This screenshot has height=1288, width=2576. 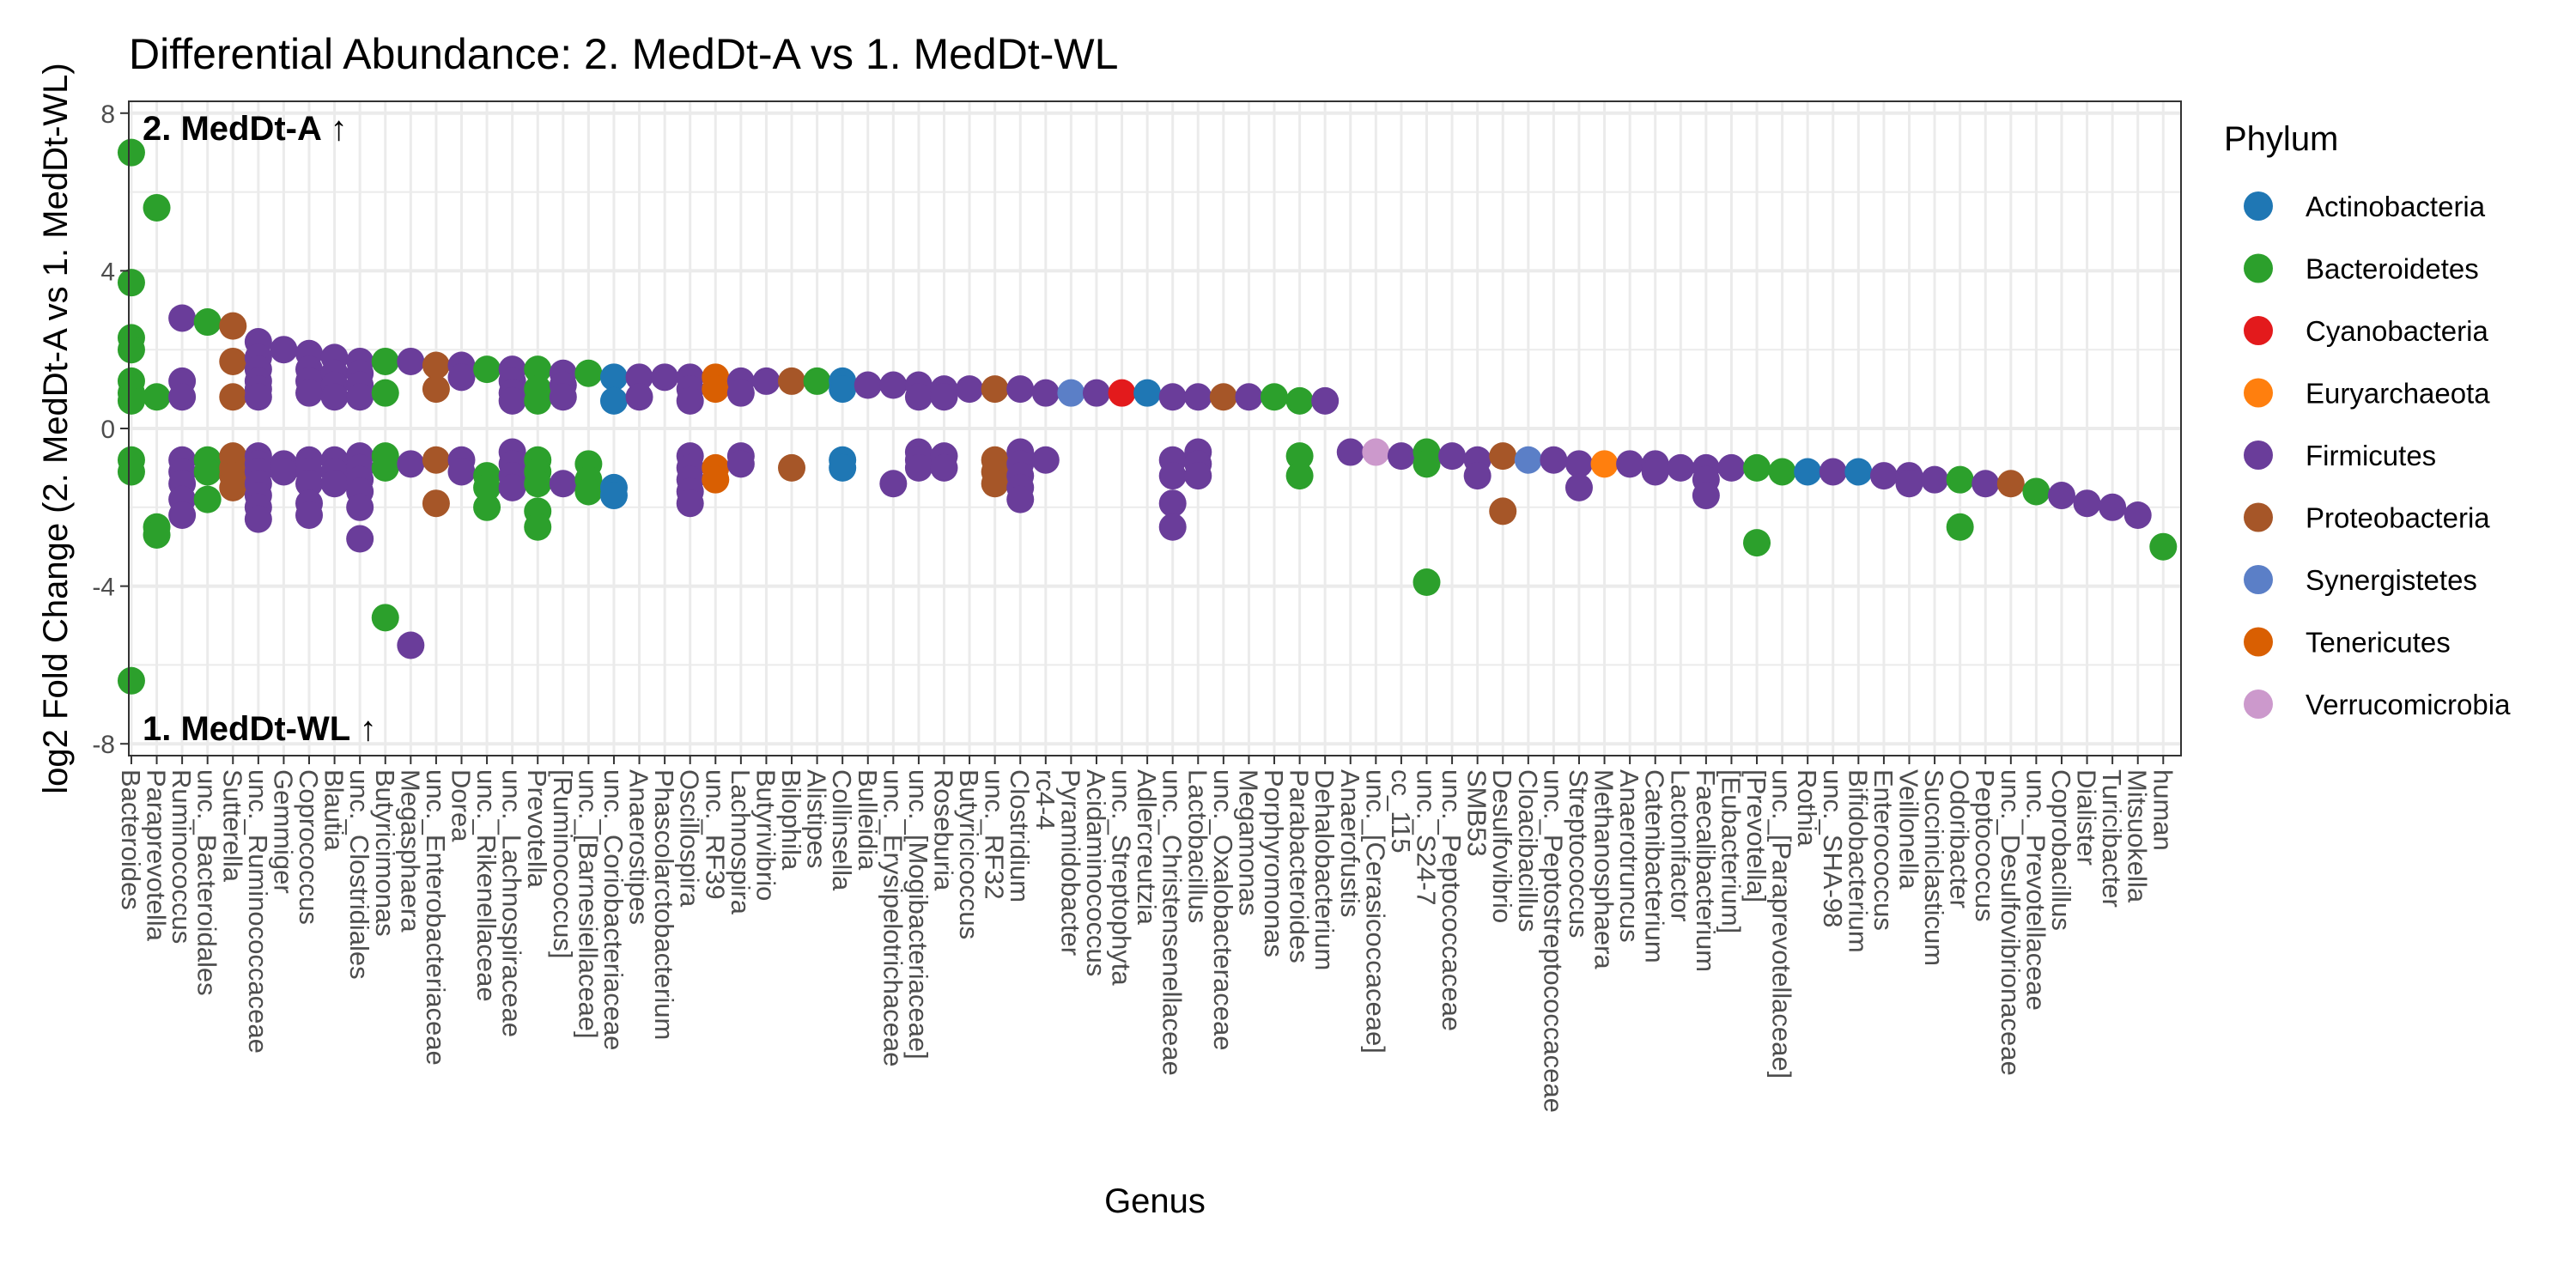 I want to click on x-tick-label: Bilophila, so click(x=791, y=820).